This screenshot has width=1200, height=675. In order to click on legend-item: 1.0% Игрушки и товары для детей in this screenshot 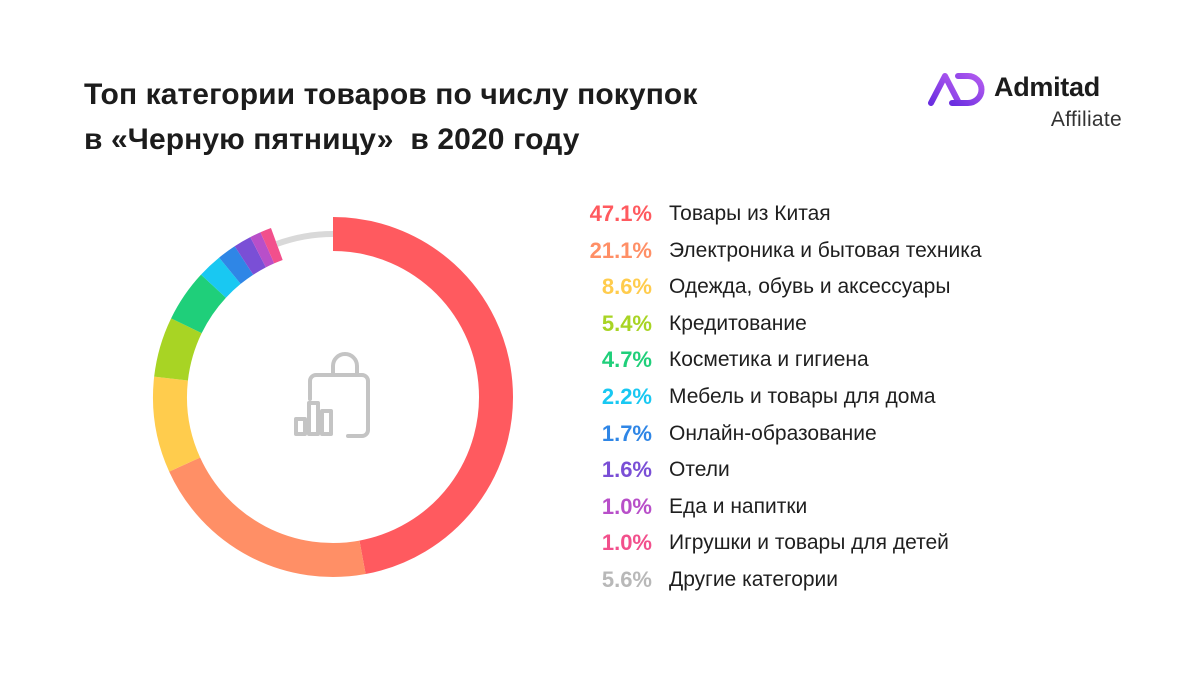, I will do `click(840, 543)`.